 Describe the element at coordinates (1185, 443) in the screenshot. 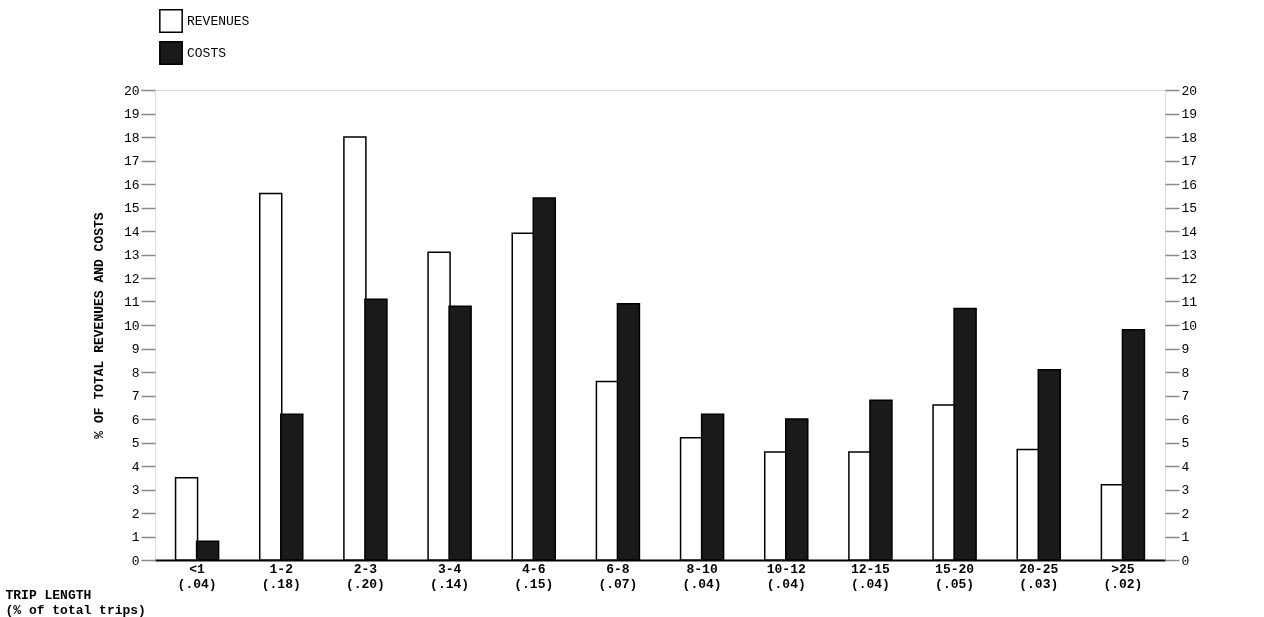

I see `y2-tick-label: 5` at that location.